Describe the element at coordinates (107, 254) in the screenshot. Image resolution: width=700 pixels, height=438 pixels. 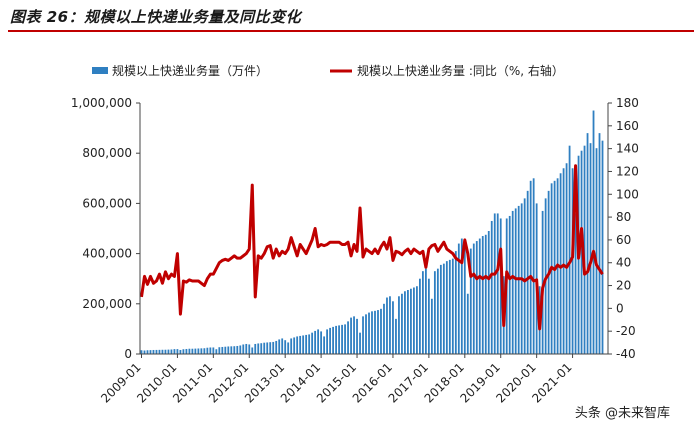
I see `left-tick-2: 400,000` at that location.